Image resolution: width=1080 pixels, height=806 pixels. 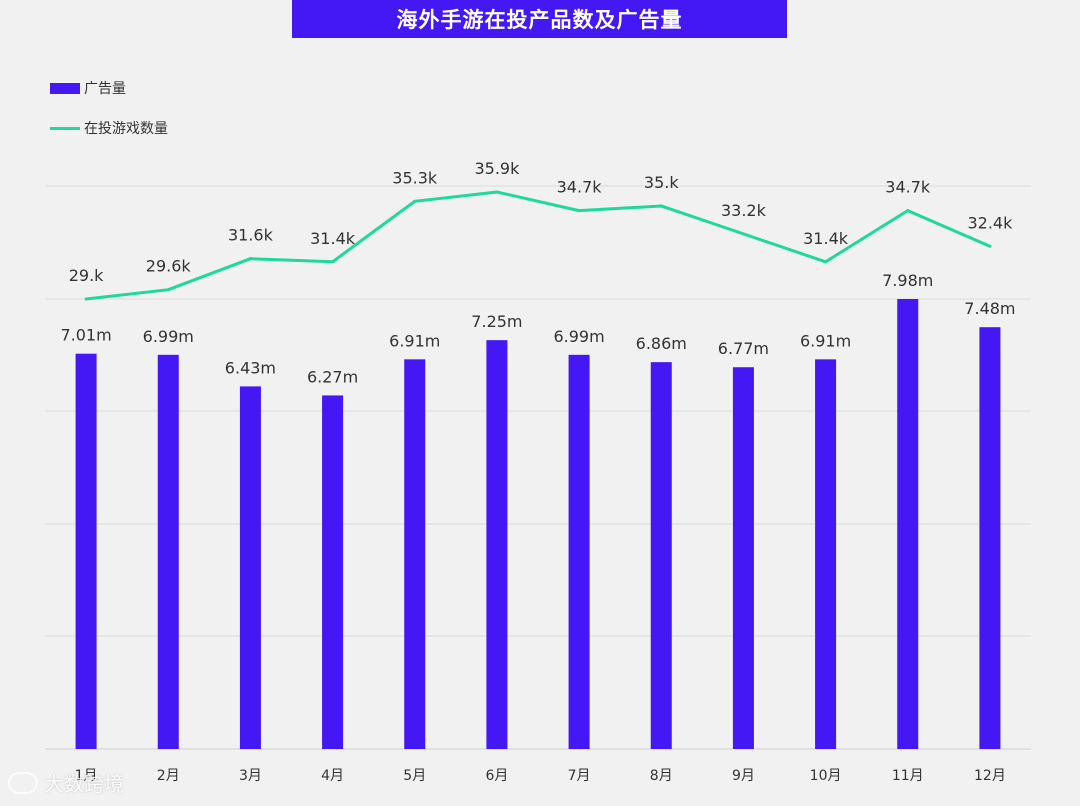 I want to click on legend-line-swatch, so click(x=65, y=128).